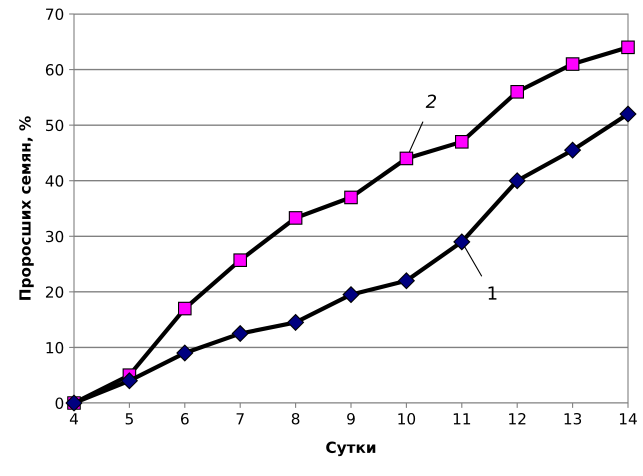  I want to click on annotation: 1, so click(492, 293).